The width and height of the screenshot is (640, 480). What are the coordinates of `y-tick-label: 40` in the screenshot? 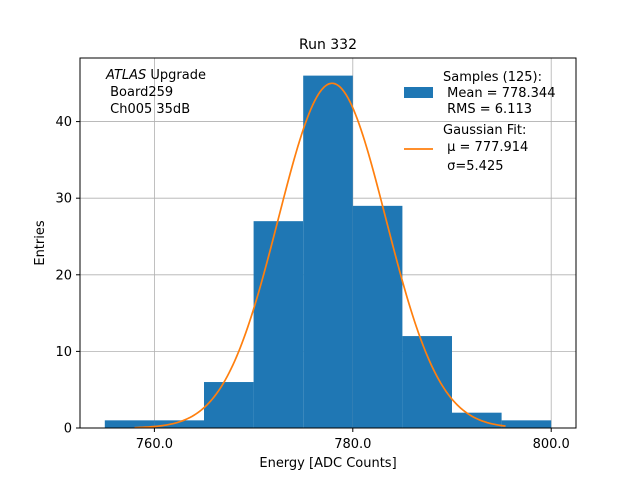 It's located at (63, 122).